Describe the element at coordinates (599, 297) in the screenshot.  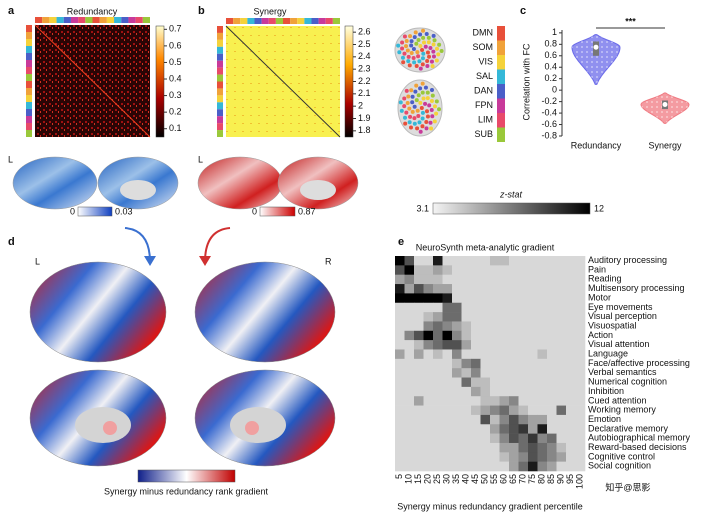
I see `row-label: Motor` at that location.